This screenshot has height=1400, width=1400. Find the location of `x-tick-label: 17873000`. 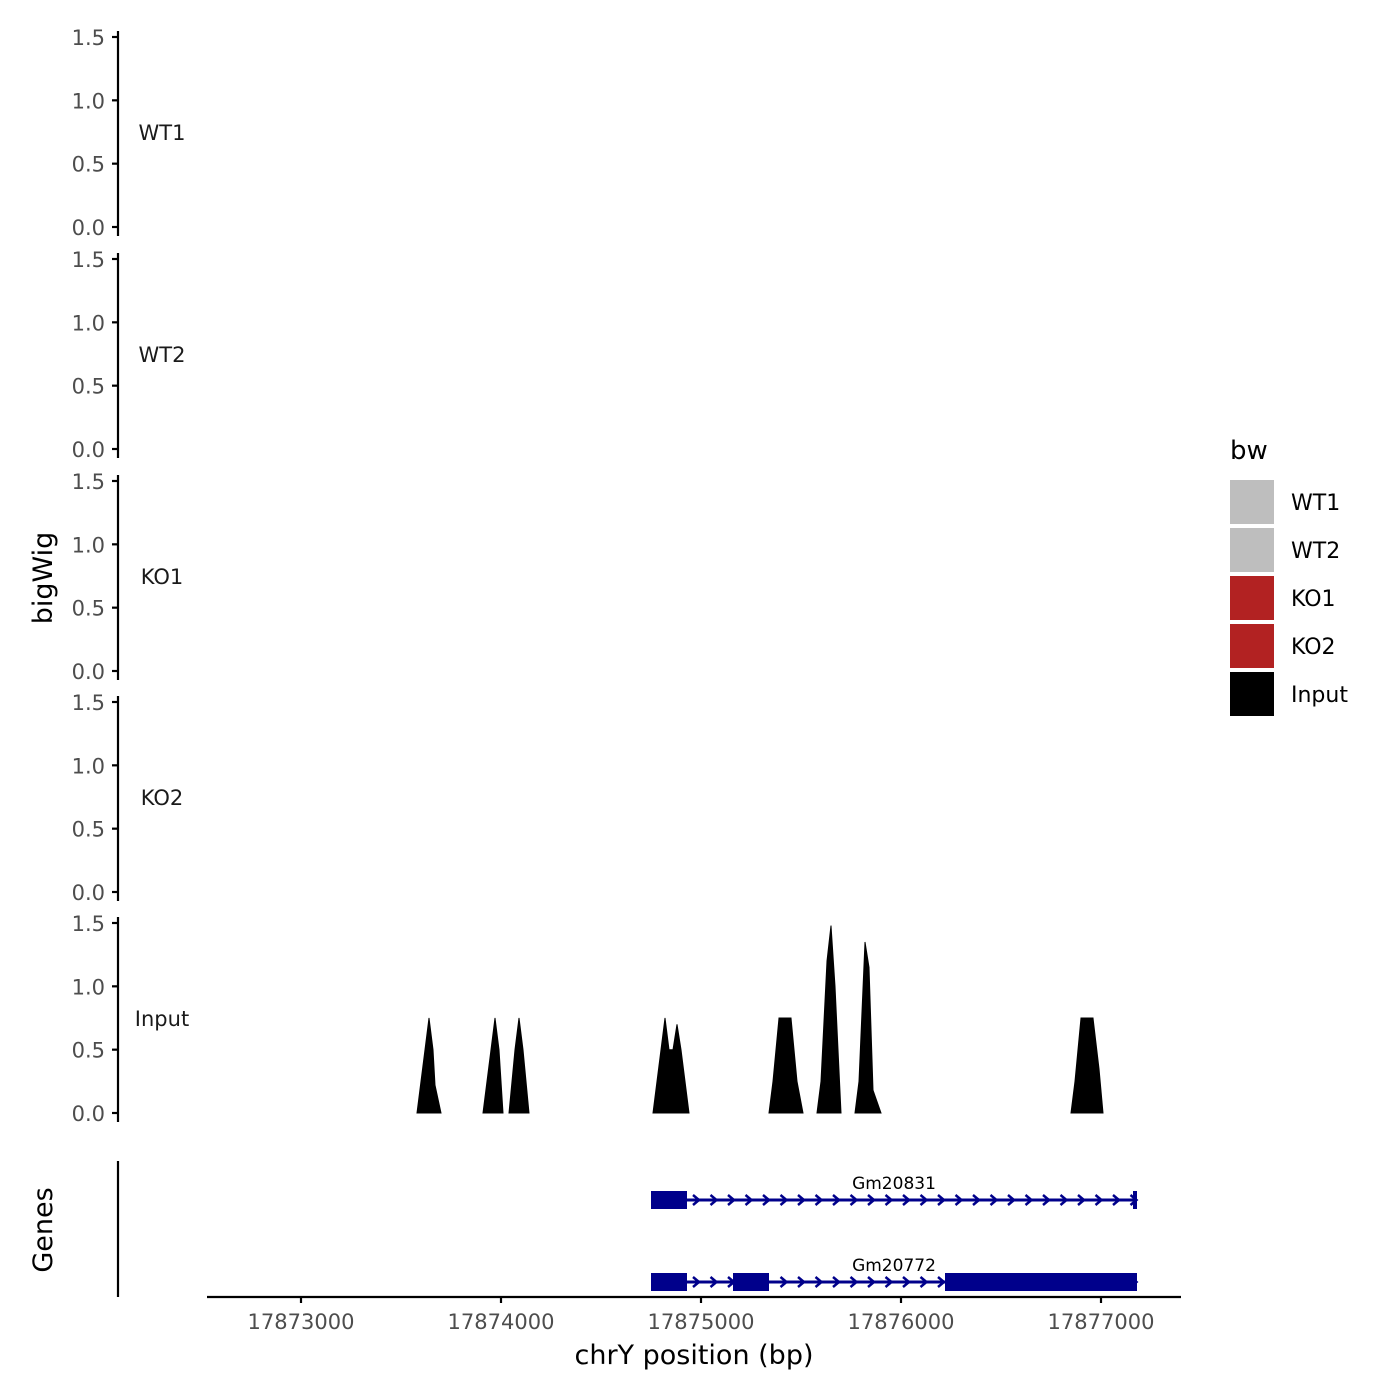

x-tick-label: 17873000 is located at coordinates (301, 1322).